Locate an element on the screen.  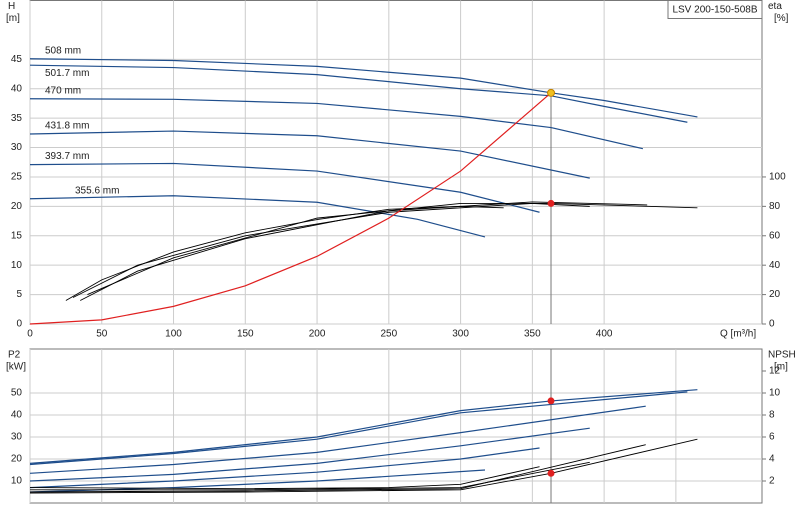
curve-label: 508 mm is located at coordinates (63, 50).